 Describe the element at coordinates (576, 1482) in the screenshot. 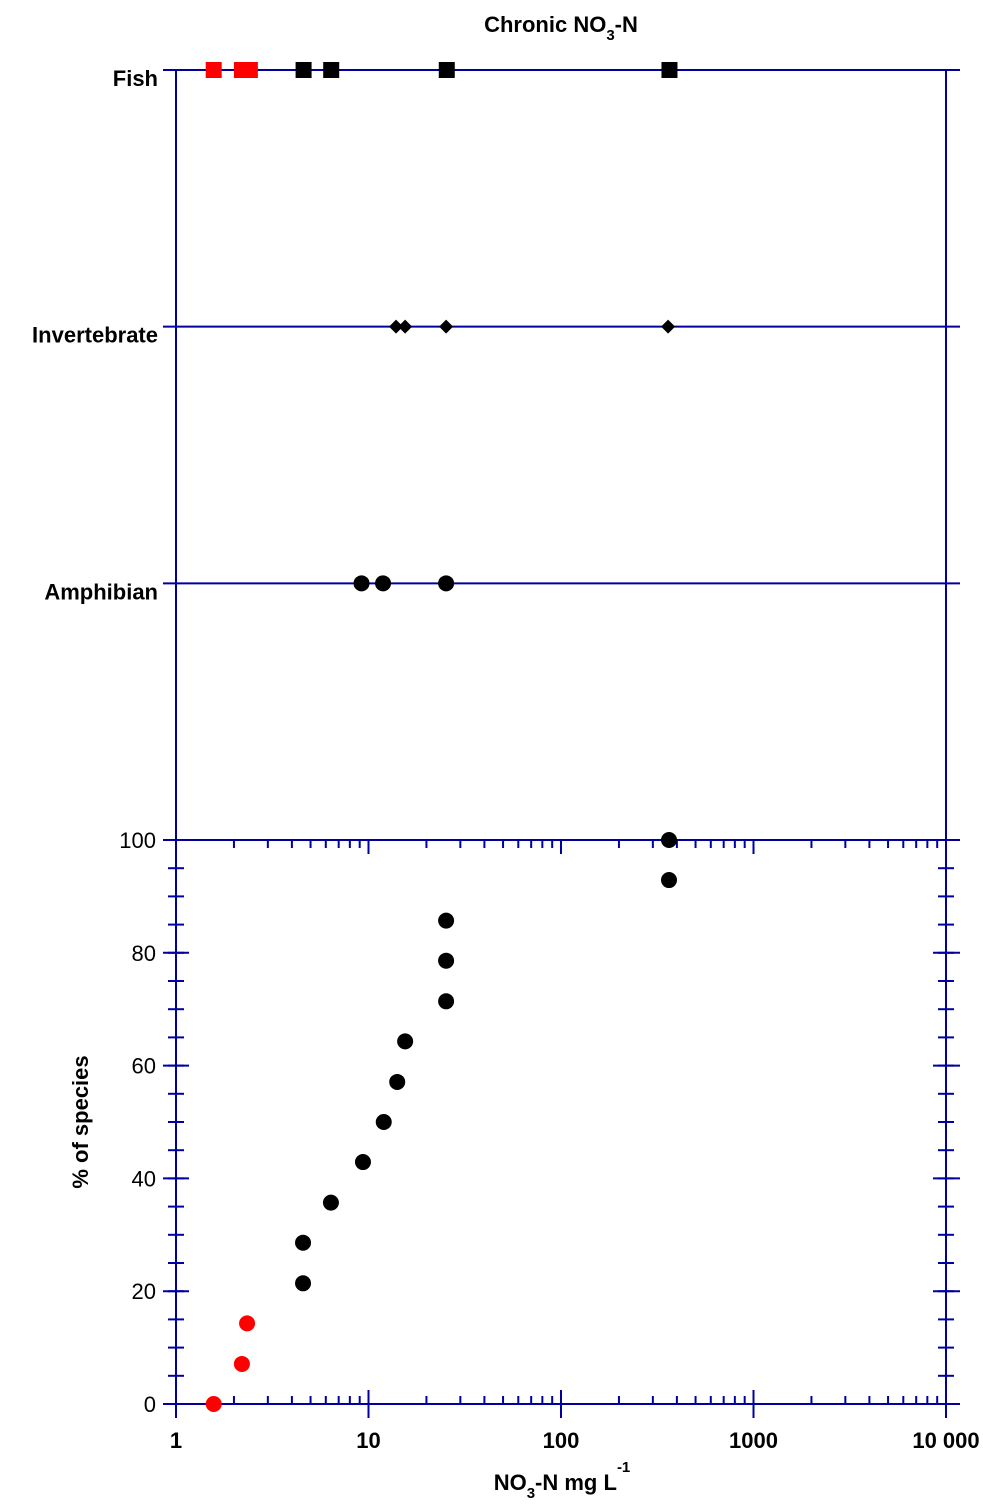

I see `label-part: -N mg L` at that location.